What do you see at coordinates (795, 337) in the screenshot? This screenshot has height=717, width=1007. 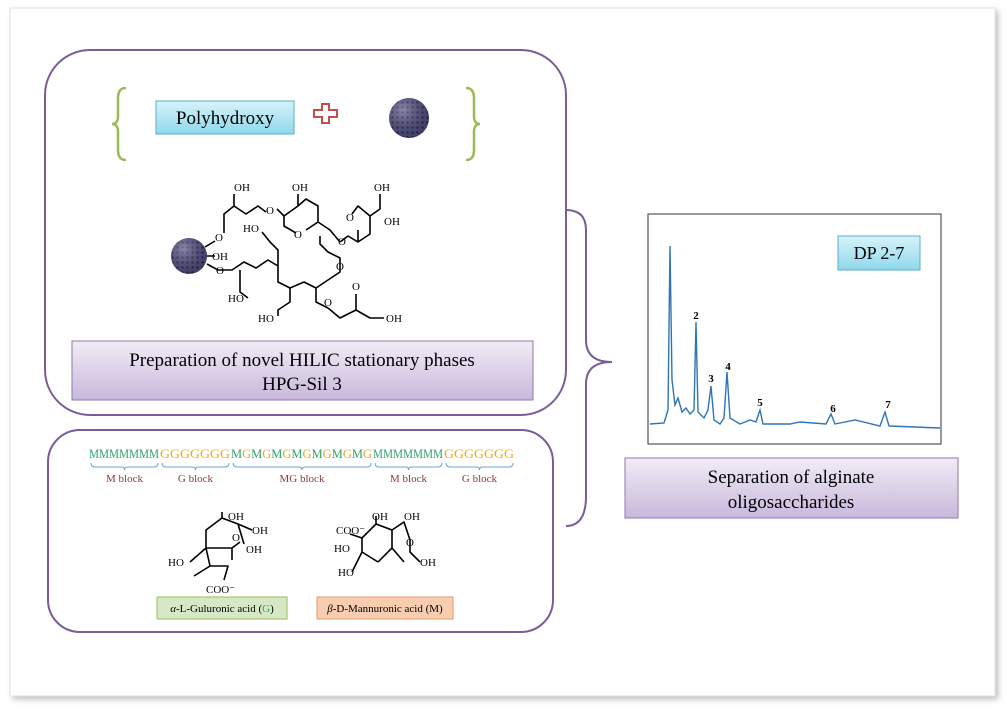 I see `chromatogram-trace` at bounding box center [795, 337].